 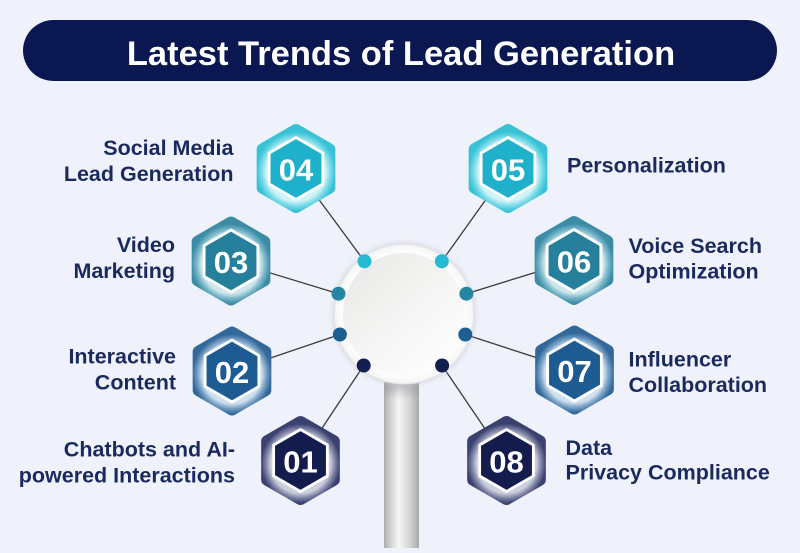 I want to click on svg-text: Video, so click(x=146, y=245).